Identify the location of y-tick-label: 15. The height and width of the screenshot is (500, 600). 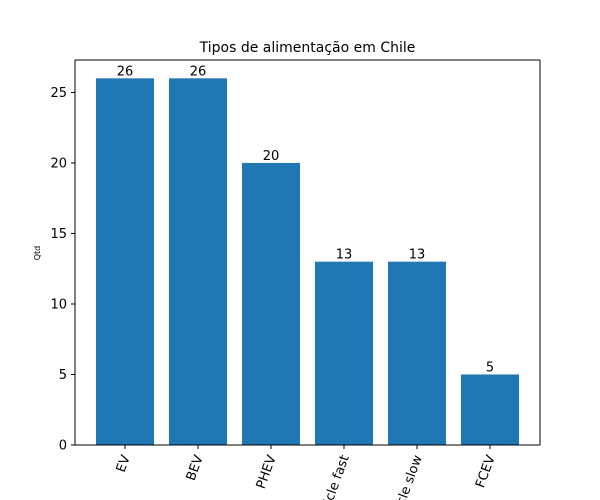
(58, 234).